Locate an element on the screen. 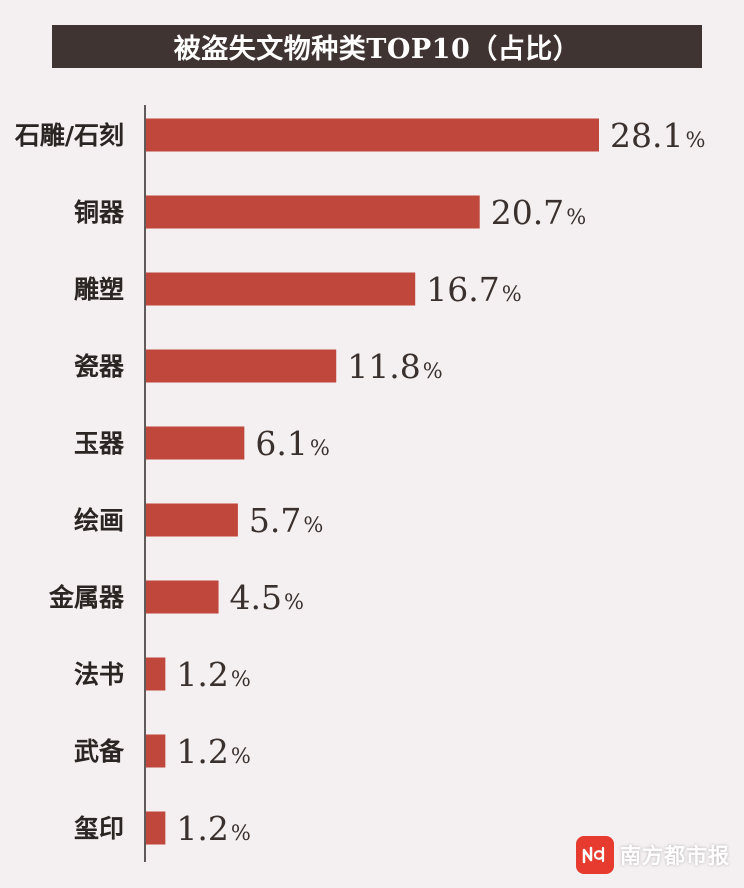 Image resolution: width=744 pixels, height=888 pixels. category-label: 金属器 is located at coordinates (86, 597).